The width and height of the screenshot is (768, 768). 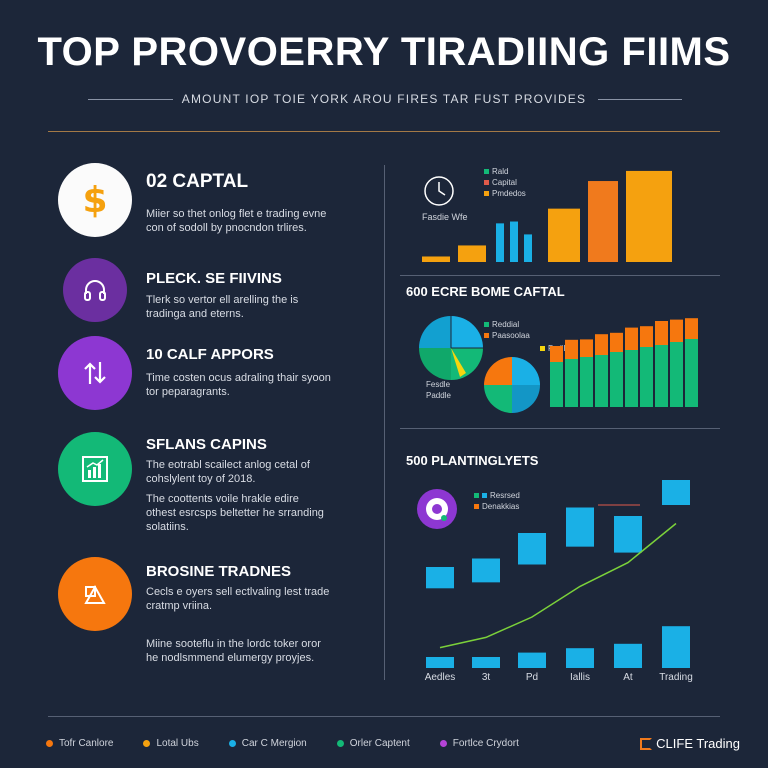 I want to click on firm-item-2-badge, so click(x=95, y=290).